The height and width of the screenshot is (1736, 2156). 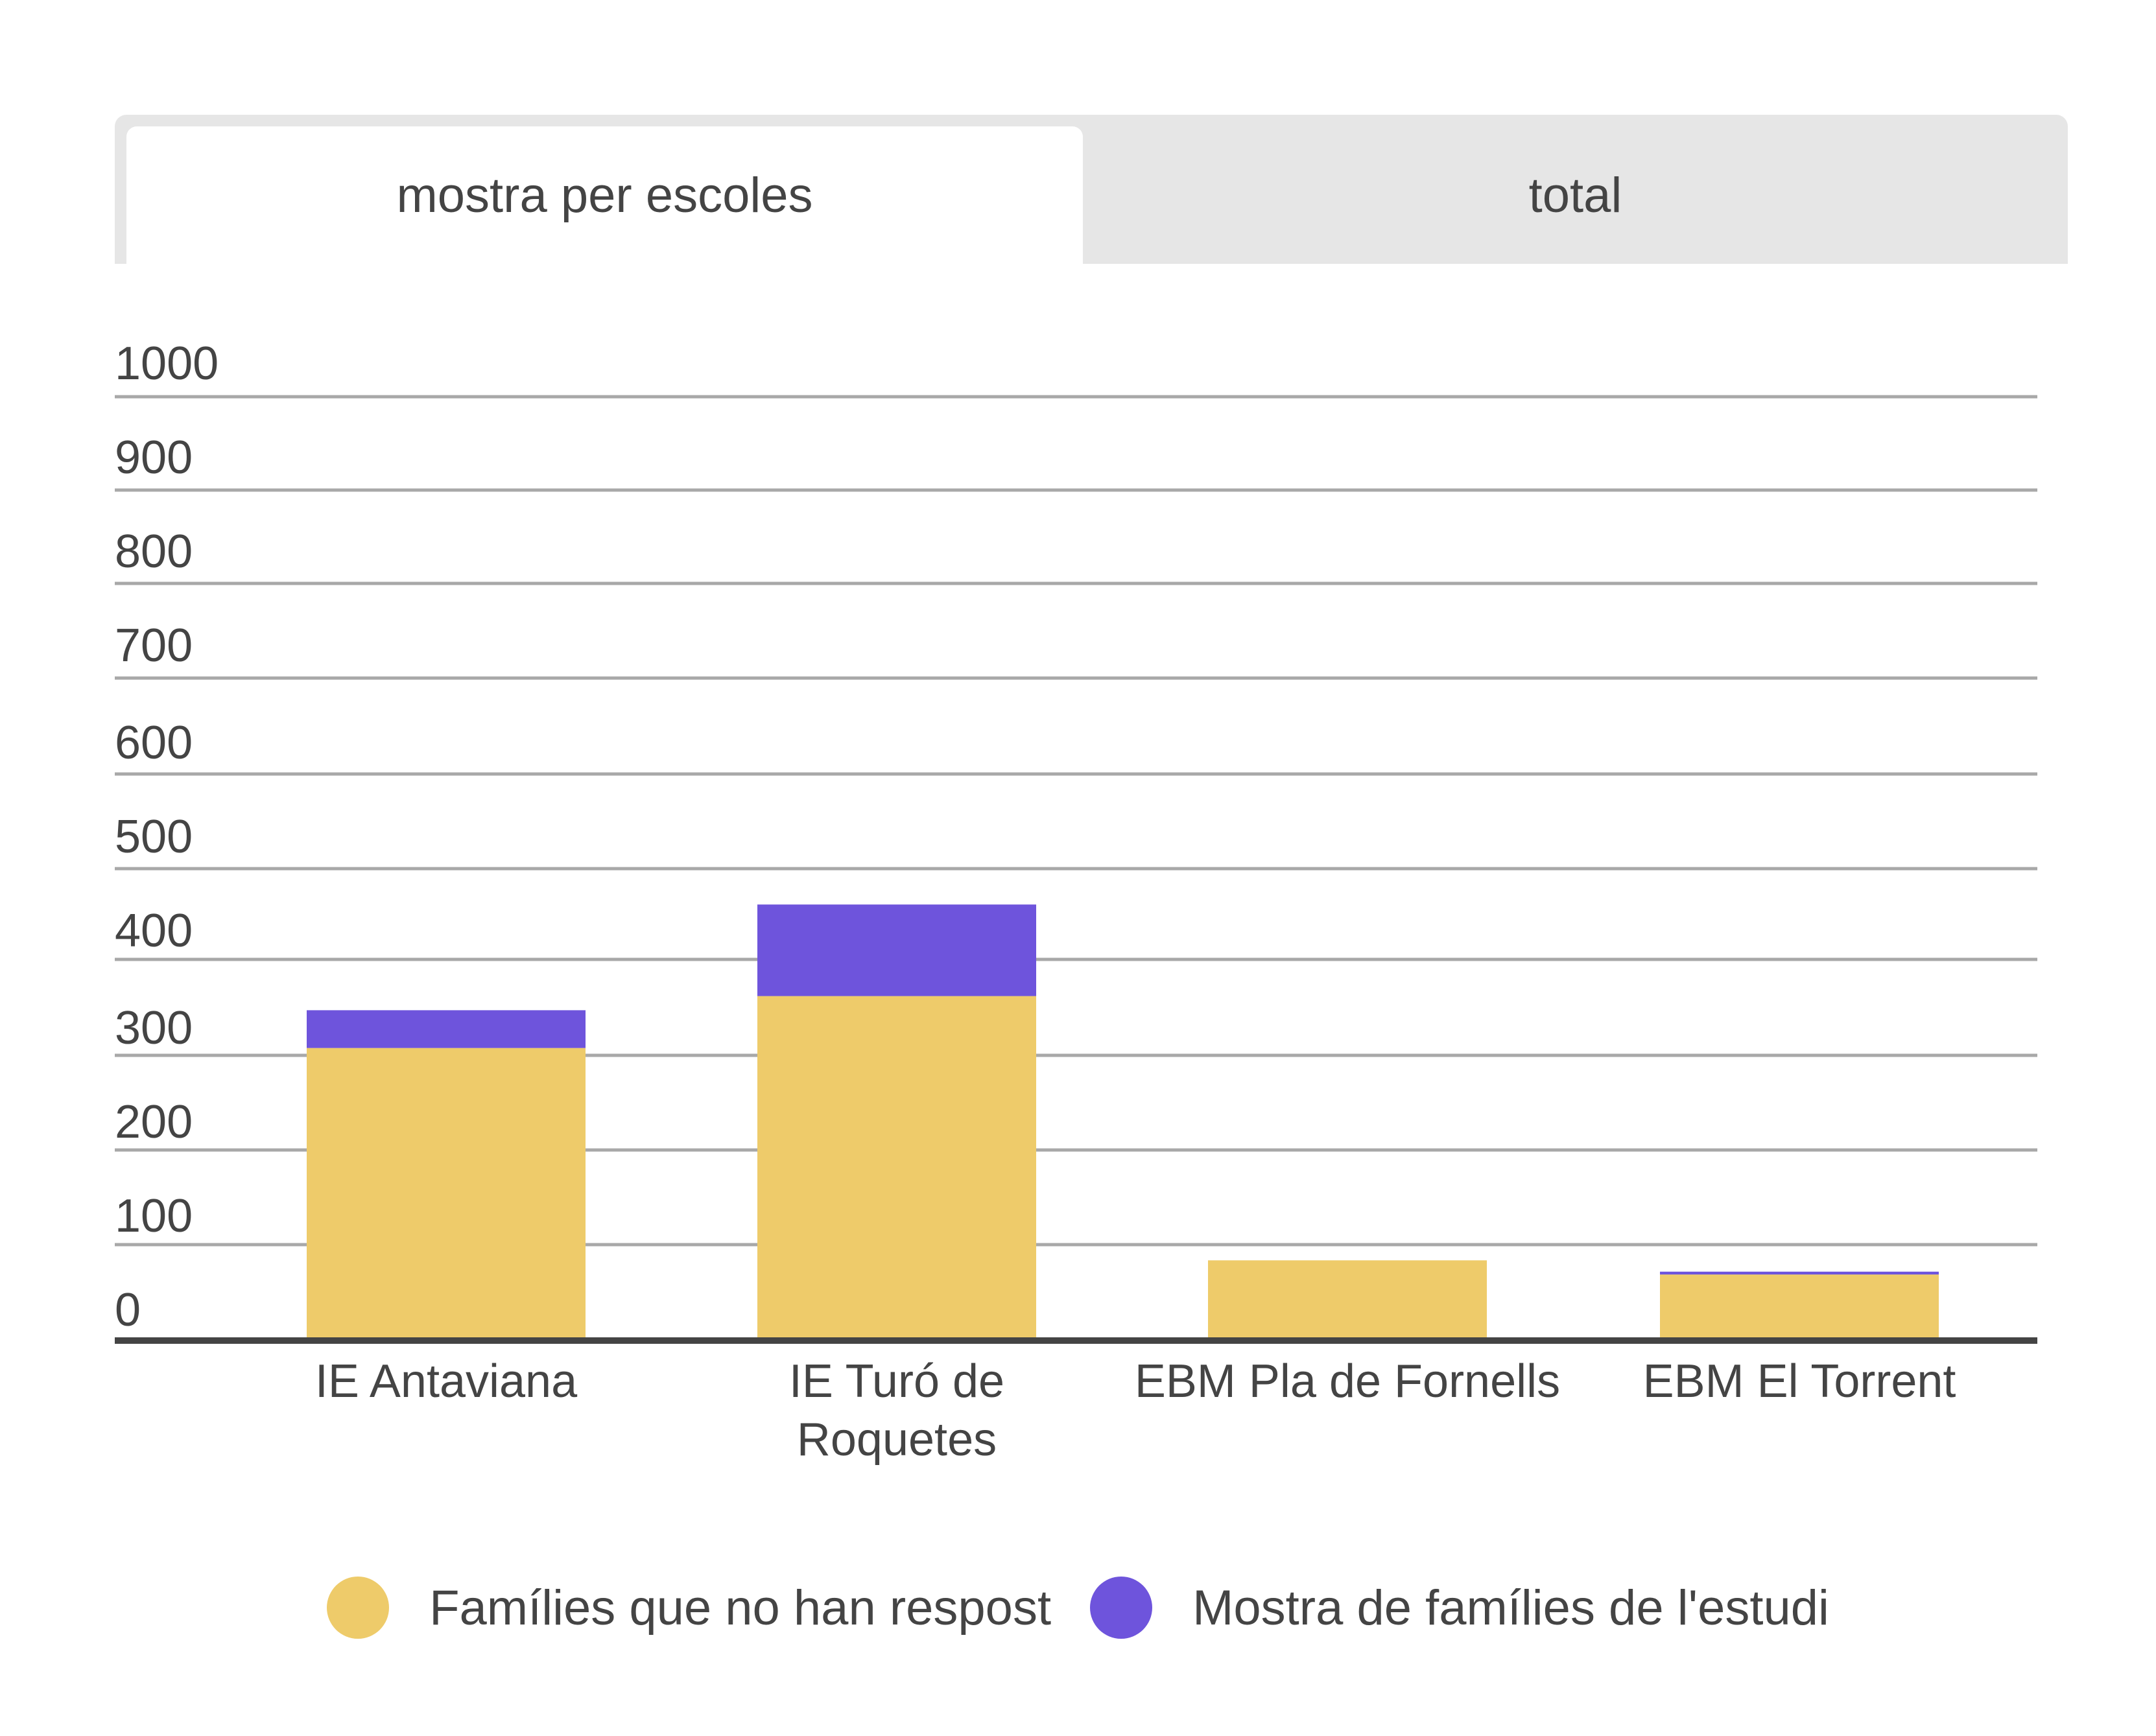 I want to click on y-tick-label-200: 200, so click(x=154, y=1122).